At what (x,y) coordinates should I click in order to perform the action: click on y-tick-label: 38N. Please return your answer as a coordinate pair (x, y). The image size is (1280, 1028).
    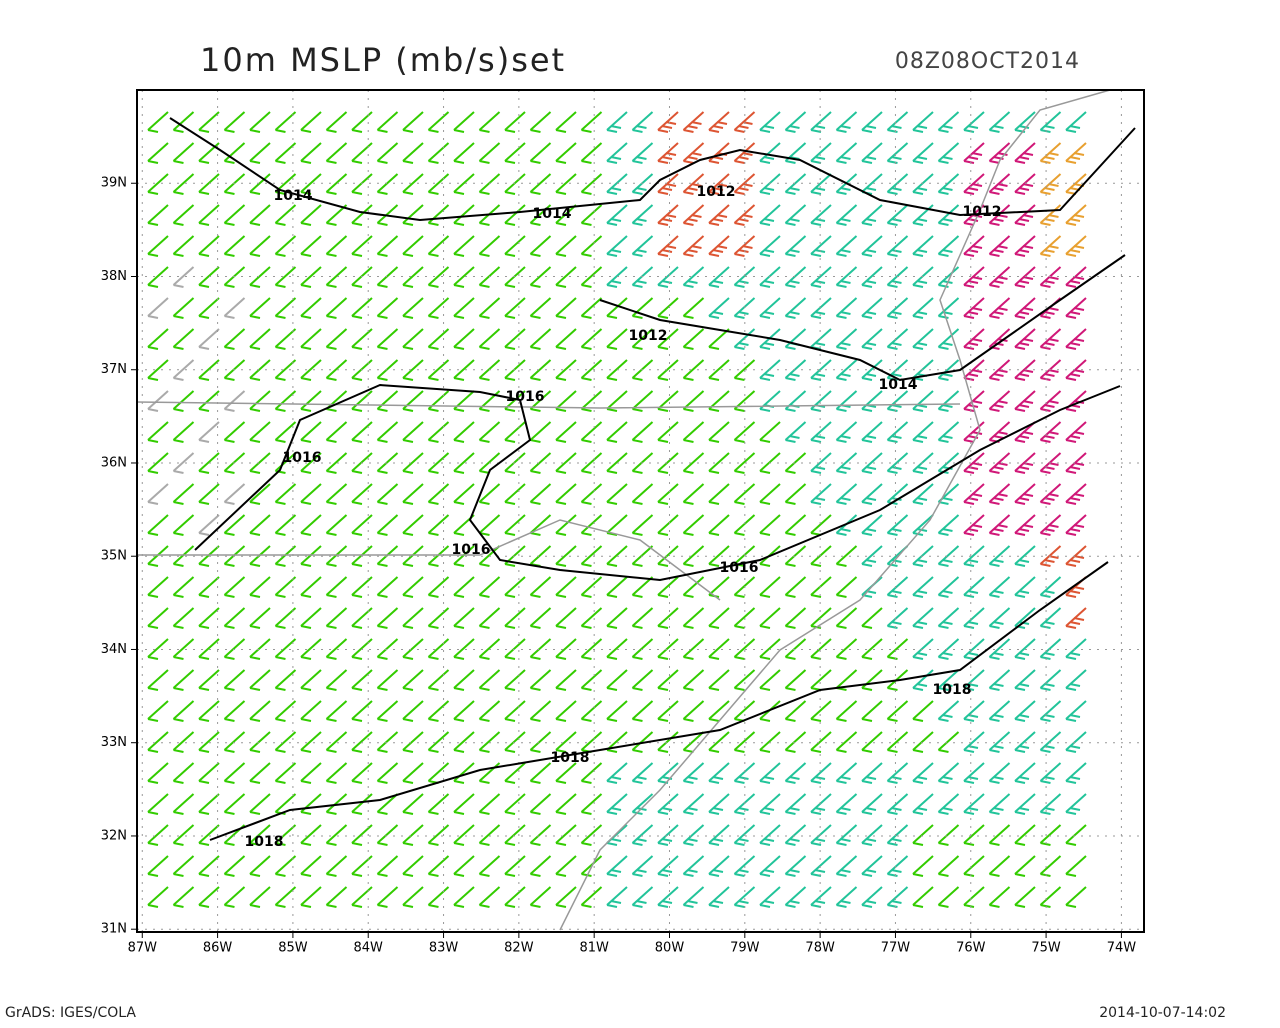
    Looking at the image, I should click on (114, 276).